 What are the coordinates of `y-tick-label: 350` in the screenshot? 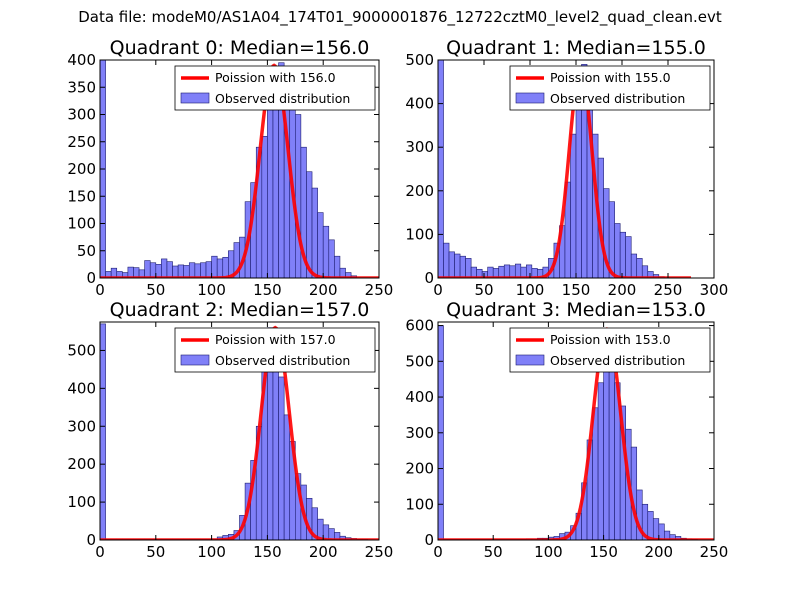 It's located at (81, 87).